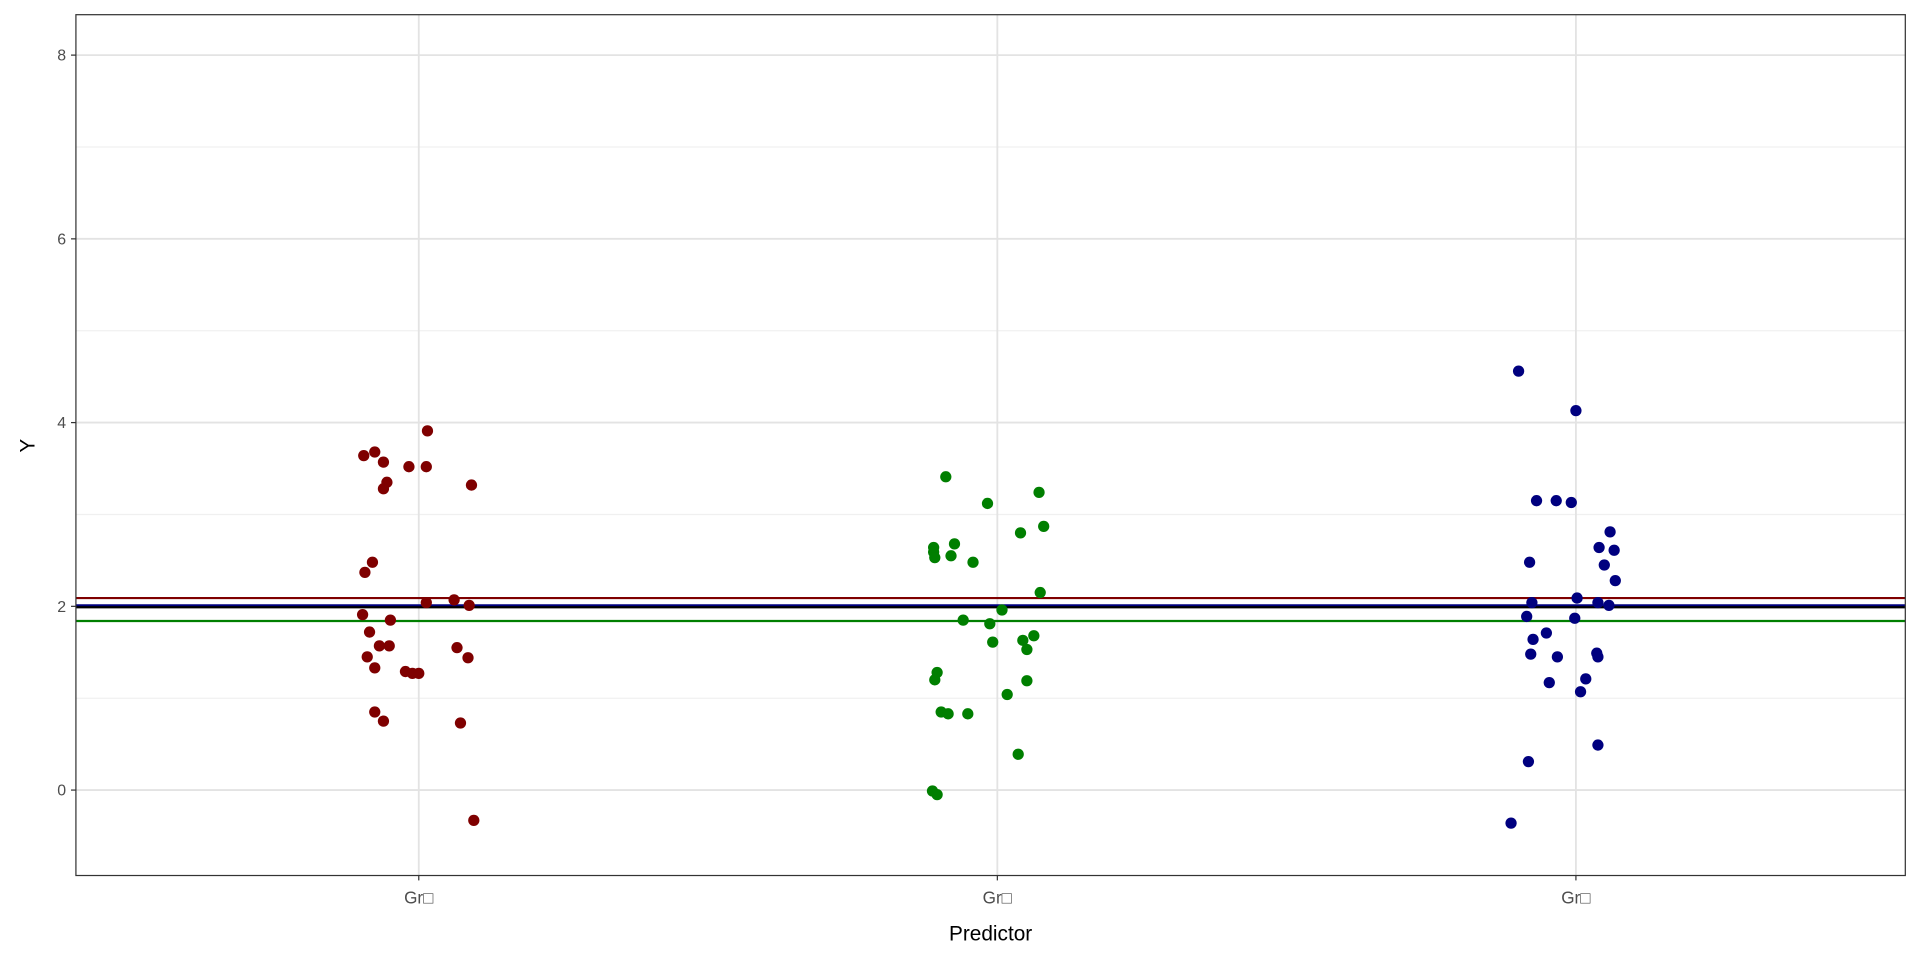 The height and width of the screenshot is (960, 1920). Describe the element at coordinates (61, 607) in the screenshot. I see `y-tick-label: 2` at that location.